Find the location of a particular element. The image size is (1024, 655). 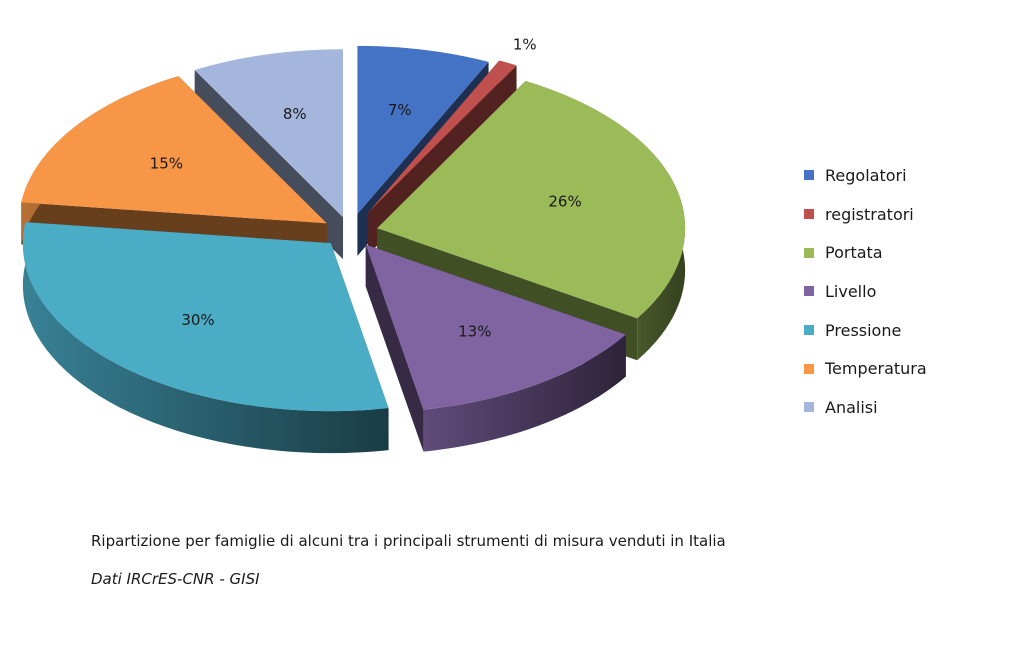

legend-item-registratori: registratori is located at coordinates (904, 214).